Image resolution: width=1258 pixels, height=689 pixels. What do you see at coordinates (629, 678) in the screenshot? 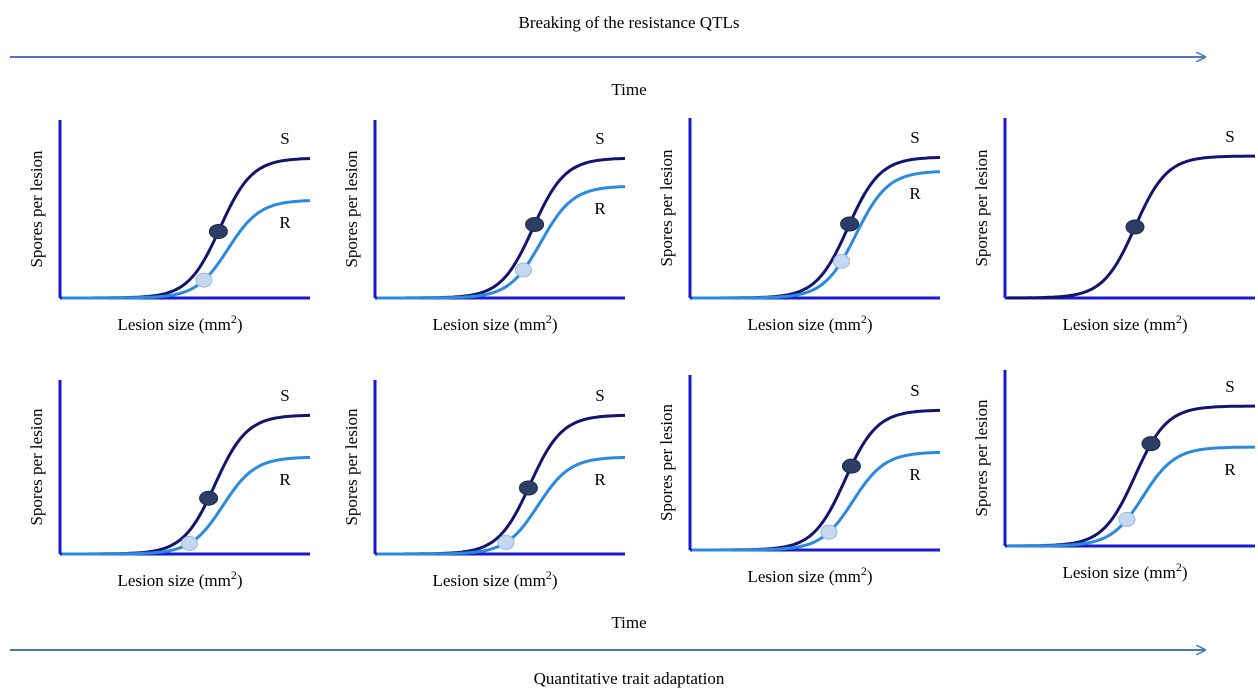
I see `bottom-title: Quantitative trait adaptation` at bounding box center [629, 678].